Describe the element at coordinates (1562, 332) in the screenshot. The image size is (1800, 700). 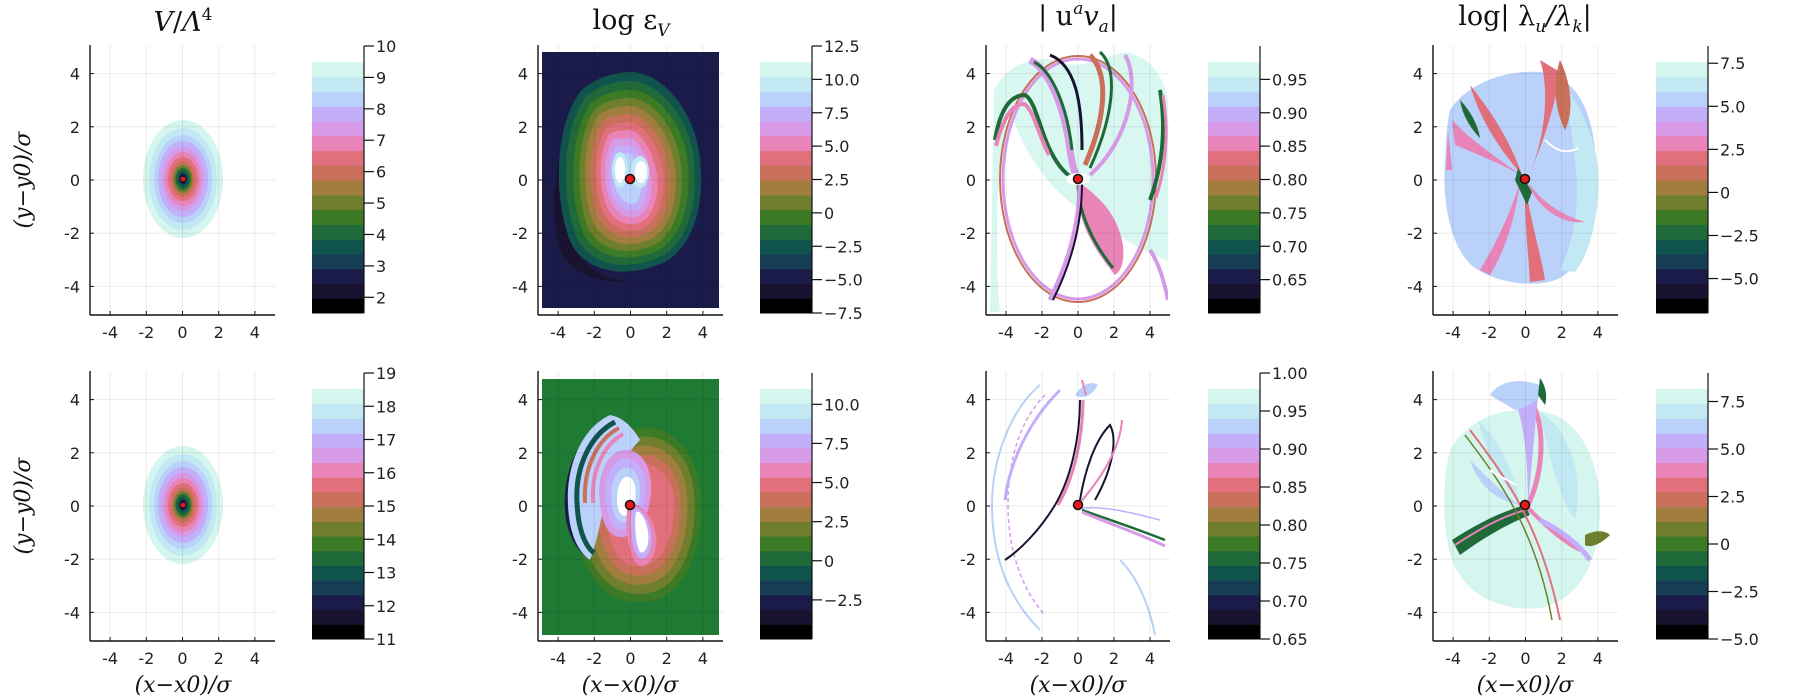
I see `x-tick-label: 2` at that location.